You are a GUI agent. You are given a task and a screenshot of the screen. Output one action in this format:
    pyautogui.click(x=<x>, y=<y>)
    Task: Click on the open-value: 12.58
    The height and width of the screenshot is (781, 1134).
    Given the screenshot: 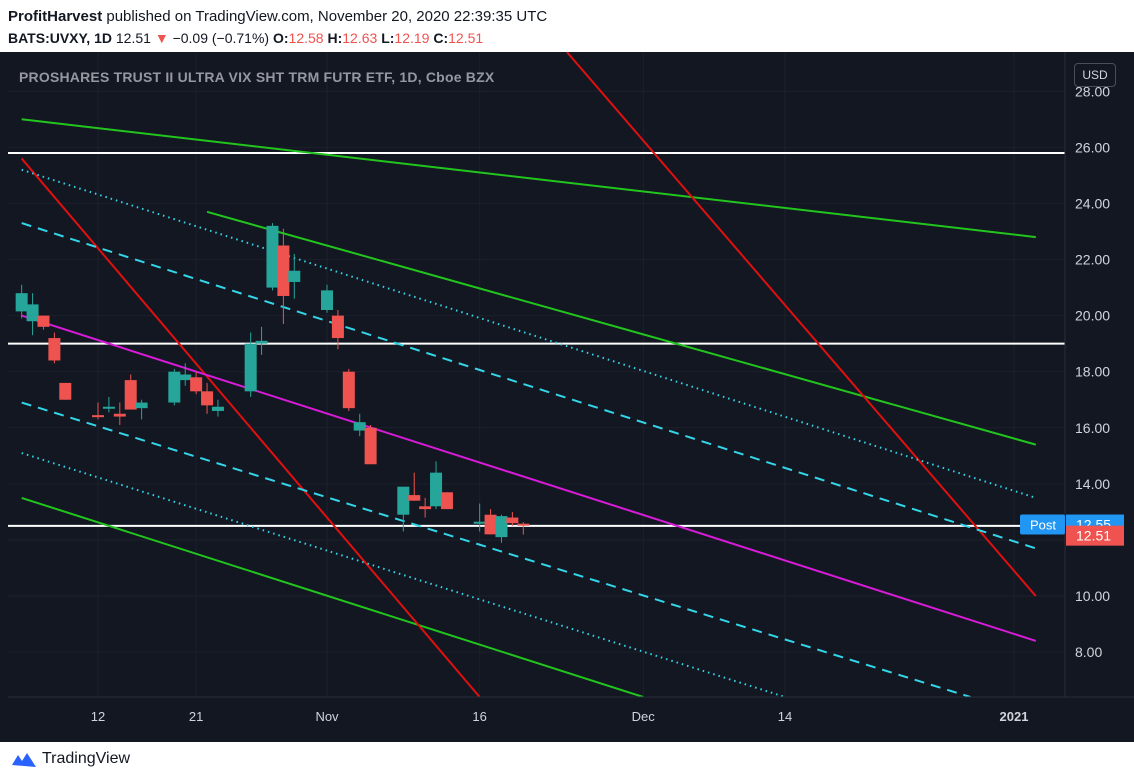 What is the action you would take?
    pyautogui.click(x=306, y=38)
    